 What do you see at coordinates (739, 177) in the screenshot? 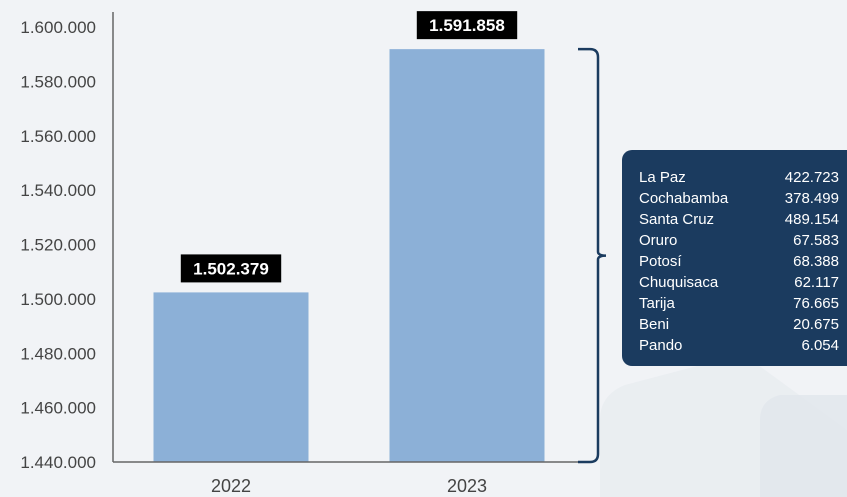
I see `department-row: La Paz 422.723` at bounding box center [739, 177].